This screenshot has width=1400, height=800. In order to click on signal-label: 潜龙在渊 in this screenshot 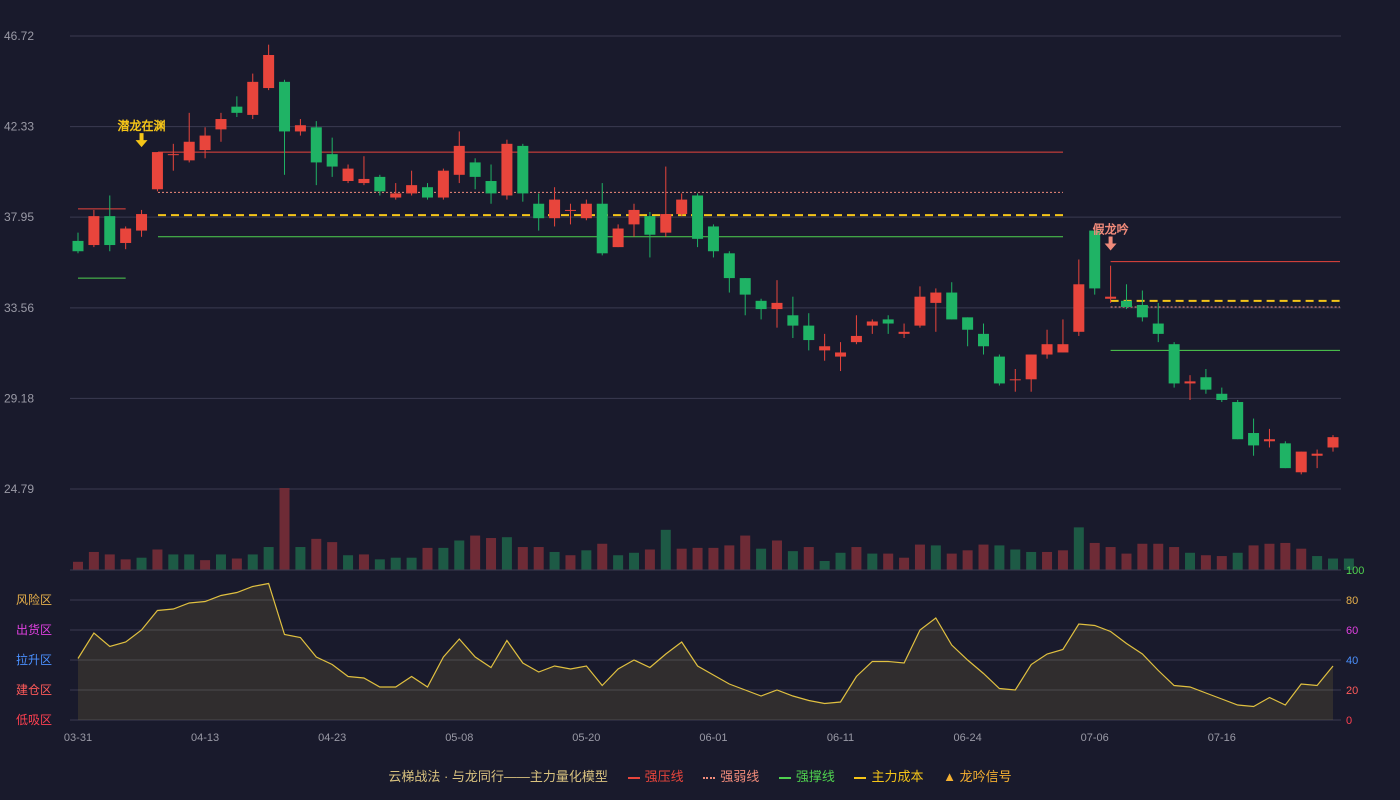, I will do `click(142, 125)`.